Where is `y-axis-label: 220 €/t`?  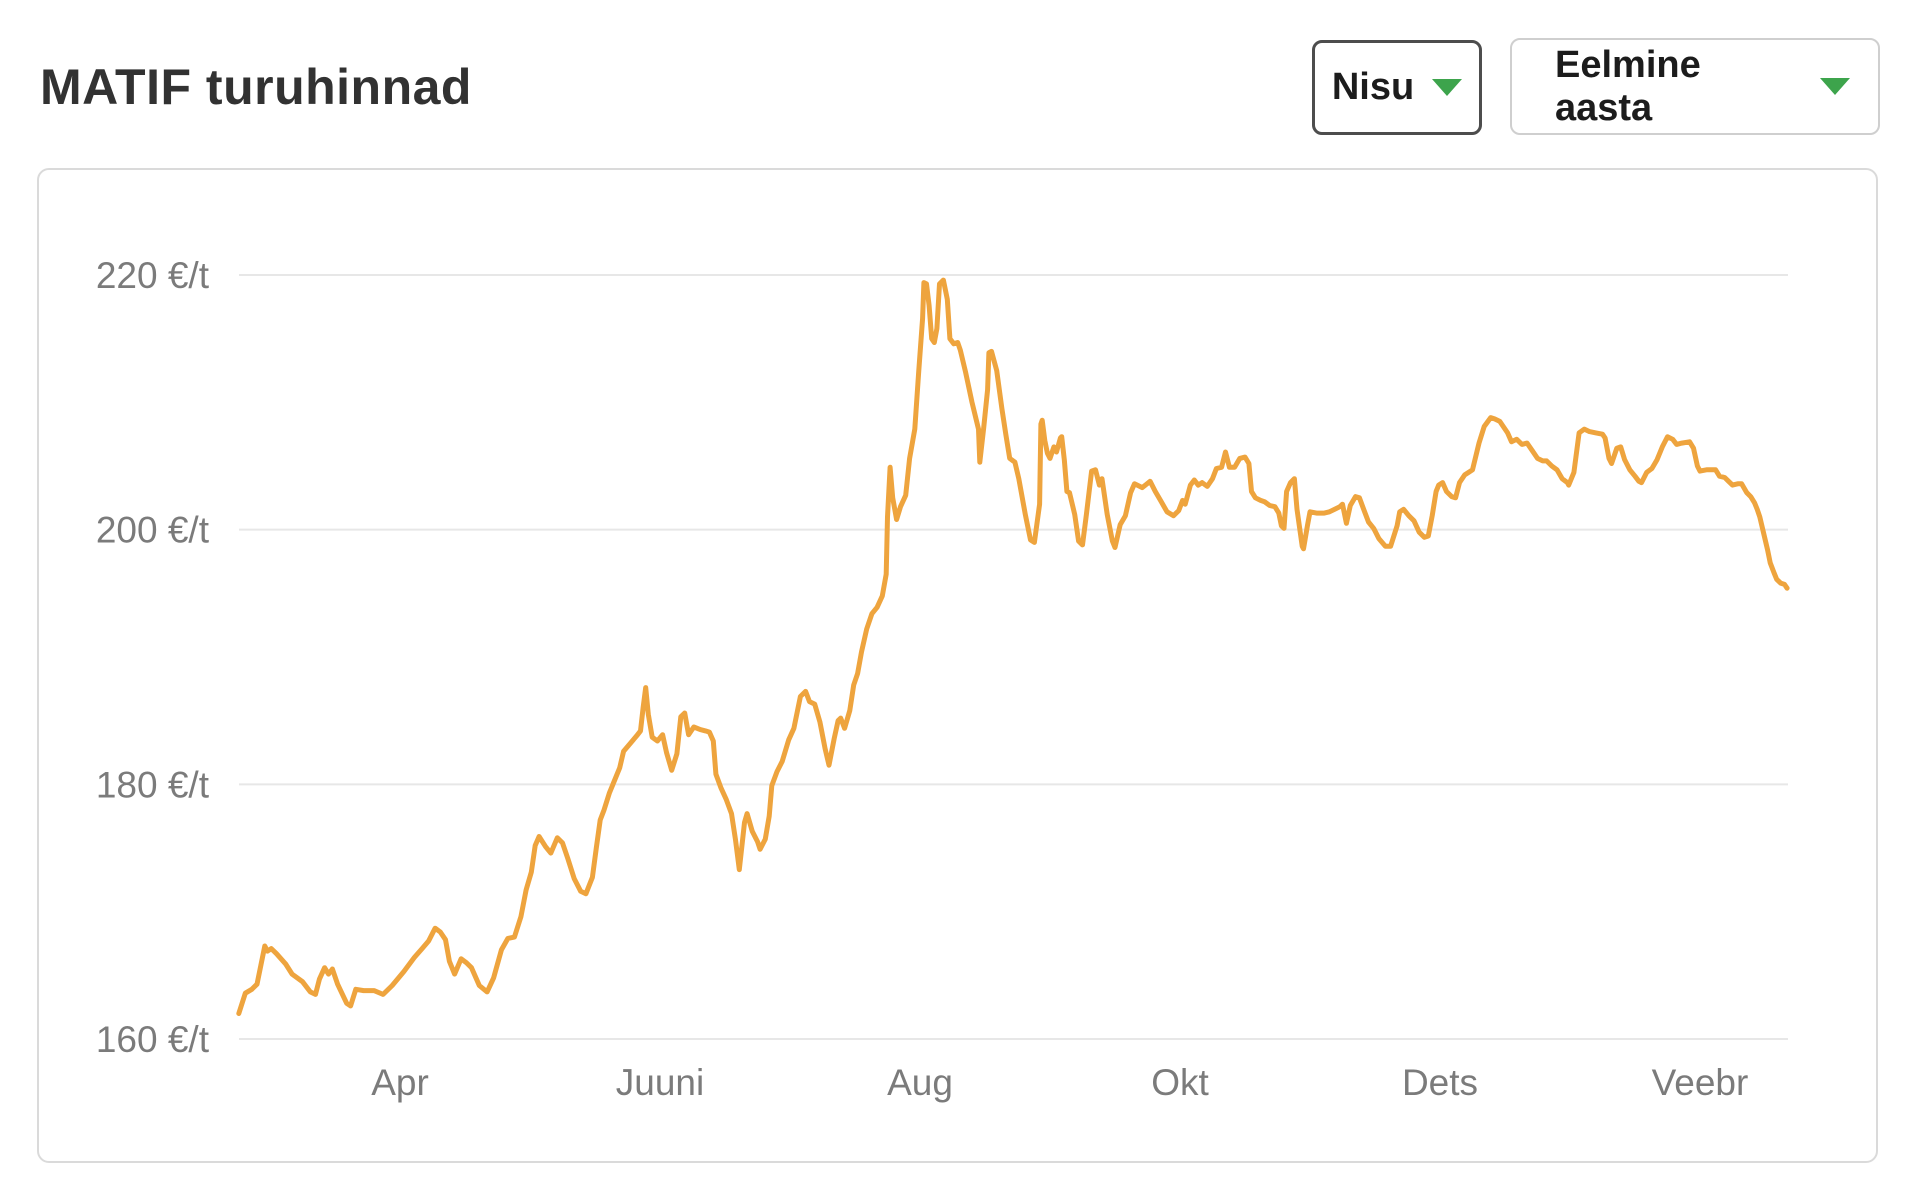 y-axis-label: 220 €/t is located at coordinates (153, 275).